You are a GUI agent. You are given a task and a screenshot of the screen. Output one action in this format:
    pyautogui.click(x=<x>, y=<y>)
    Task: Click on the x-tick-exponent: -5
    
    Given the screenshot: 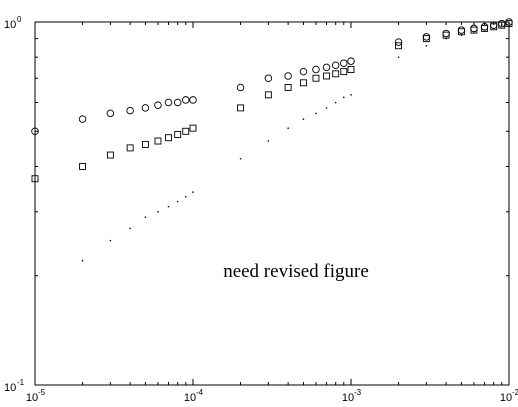 What is the action you would take?
    pyautogui.click(x=42, y=392)
    